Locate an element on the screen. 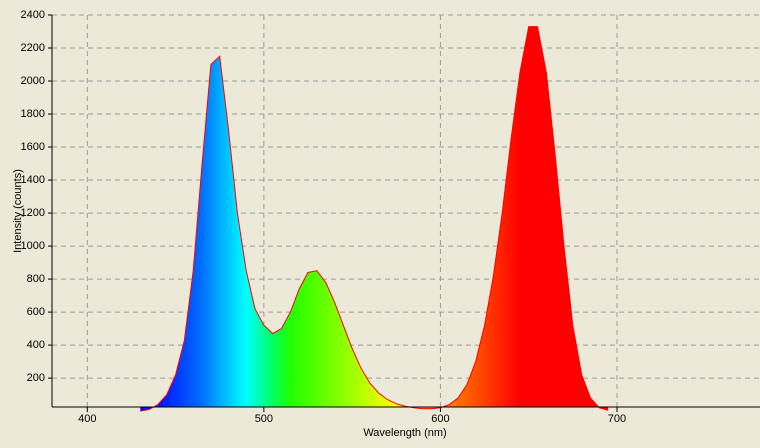 Image resolution: width=760 pixels, height=448 pixels. y-tick-label: 200 is located at coordinates (36, 378).